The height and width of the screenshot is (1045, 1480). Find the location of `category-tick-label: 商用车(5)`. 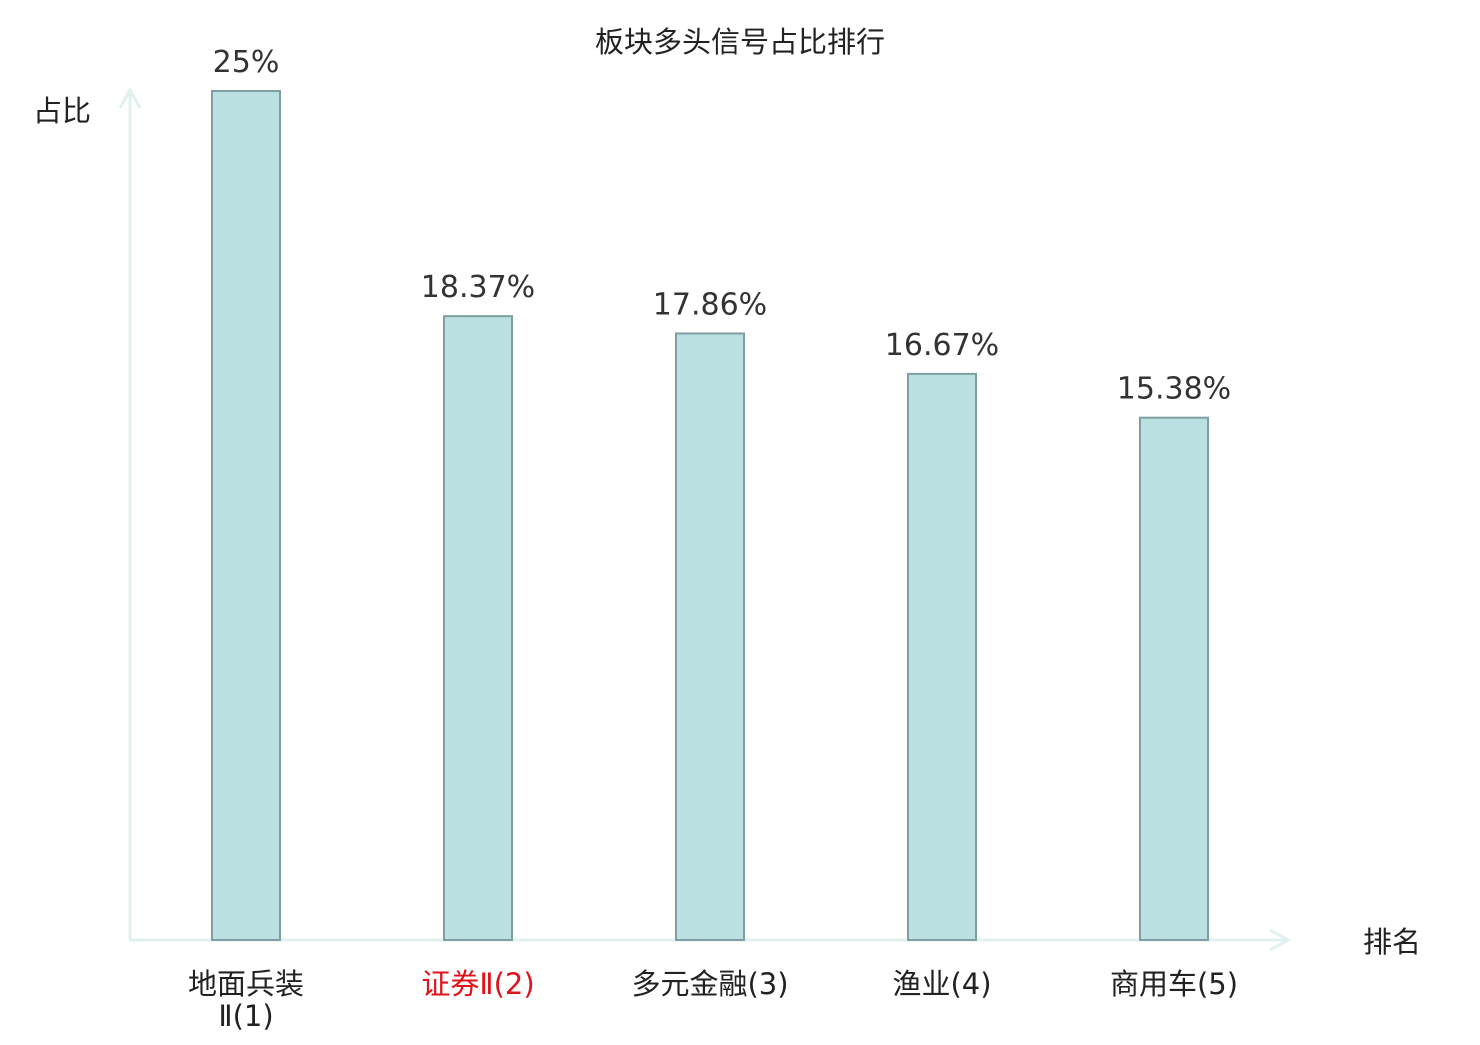

category-tick-label: 商用车(5) is located at coordinates (1174, 984).